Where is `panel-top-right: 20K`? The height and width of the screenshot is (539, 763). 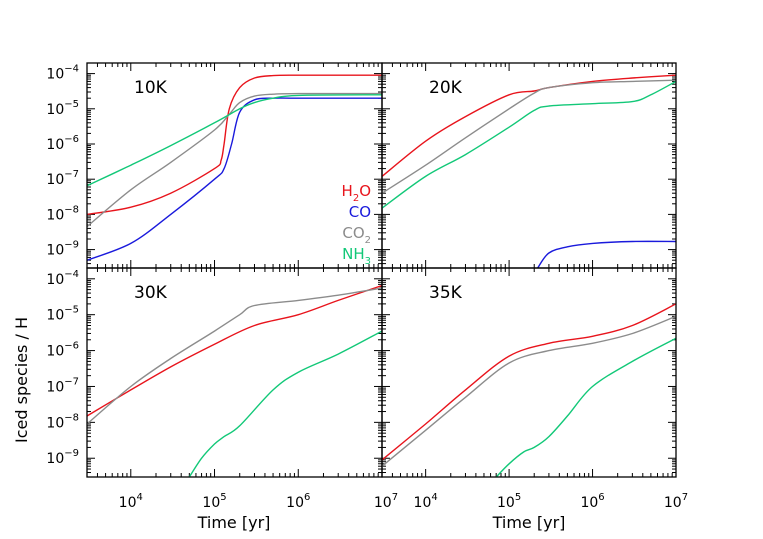
panel-top-right: 20K is located at coordinates (529, 165).